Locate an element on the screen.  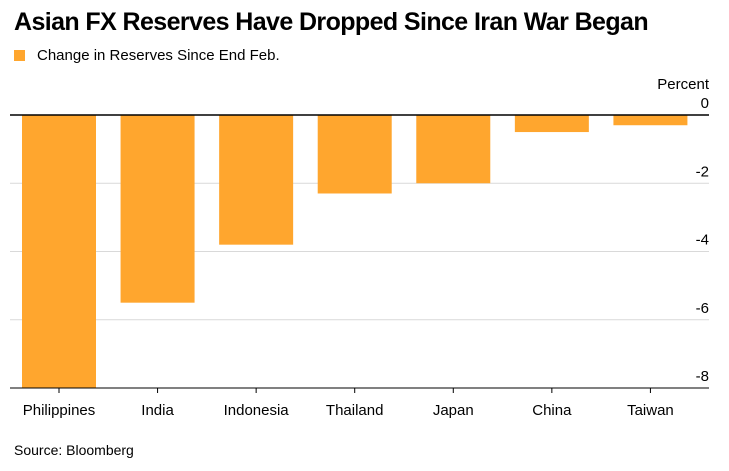
bar-thailand is located at coordinates (354, 154).